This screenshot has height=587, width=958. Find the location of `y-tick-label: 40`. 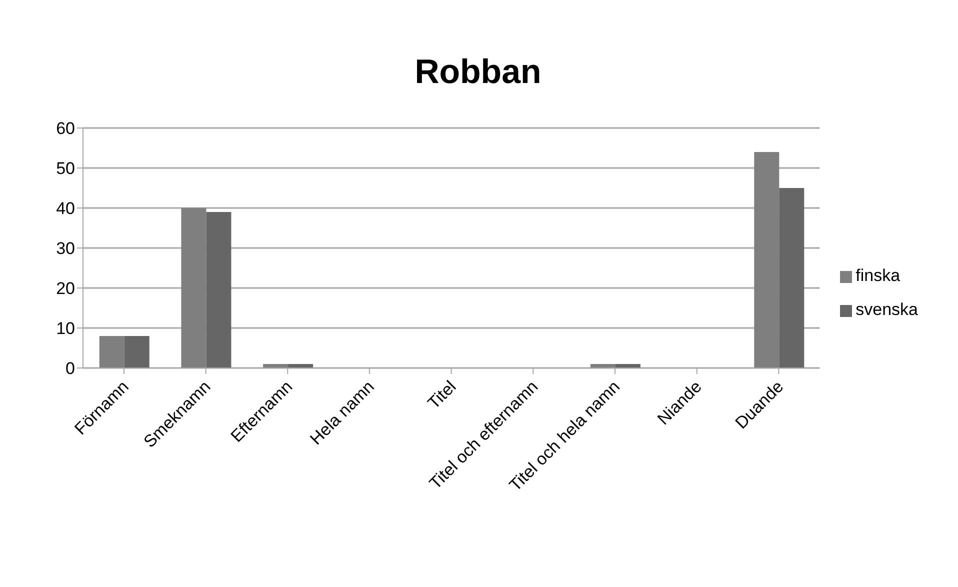

y-tick-label: 40 is located at coordinates (65, 208).